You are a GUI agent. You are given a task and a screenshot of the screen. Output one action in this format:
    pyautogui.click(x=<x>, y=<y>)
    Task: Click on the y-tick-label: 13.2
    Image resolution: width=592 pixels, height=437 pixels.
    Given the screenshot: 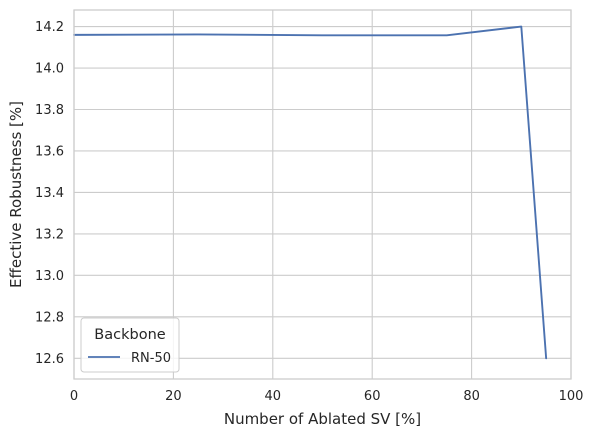 What is the action you would take?
    pyautogui.click(x=49, y=234)
    